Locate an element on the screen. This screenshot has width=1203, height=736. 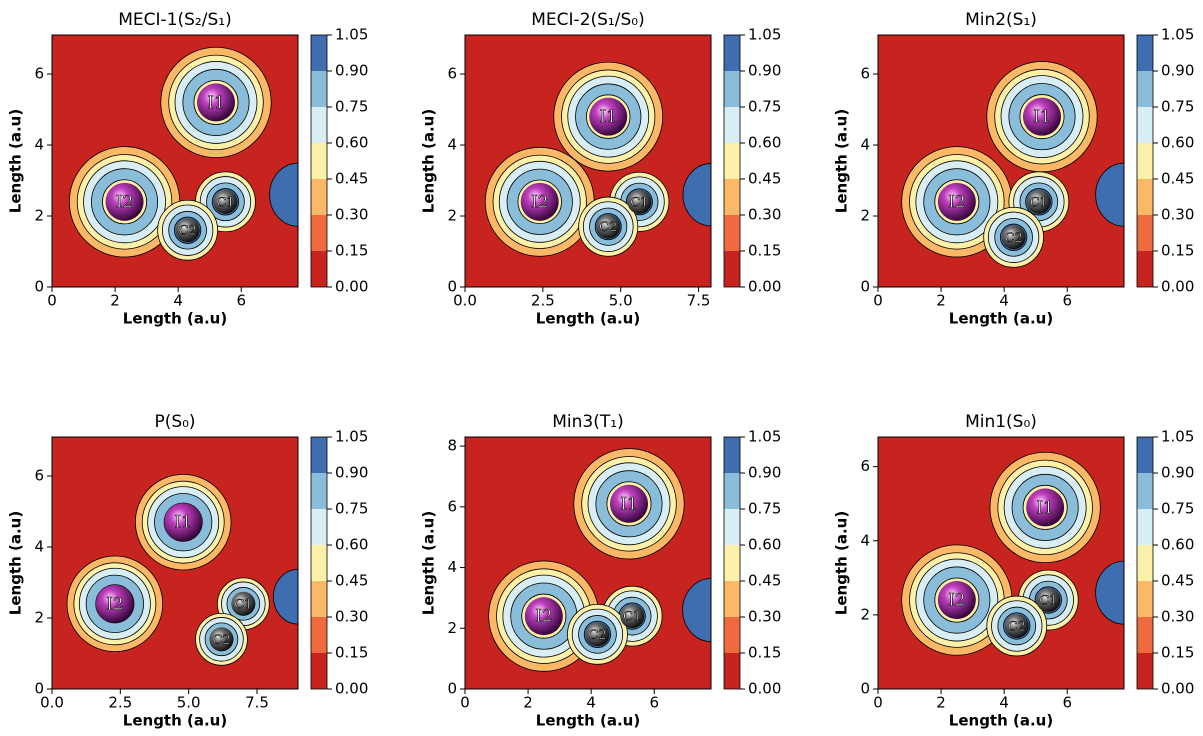
colorbar-tick-label: 0.00 is located at coordinates (764, 689).